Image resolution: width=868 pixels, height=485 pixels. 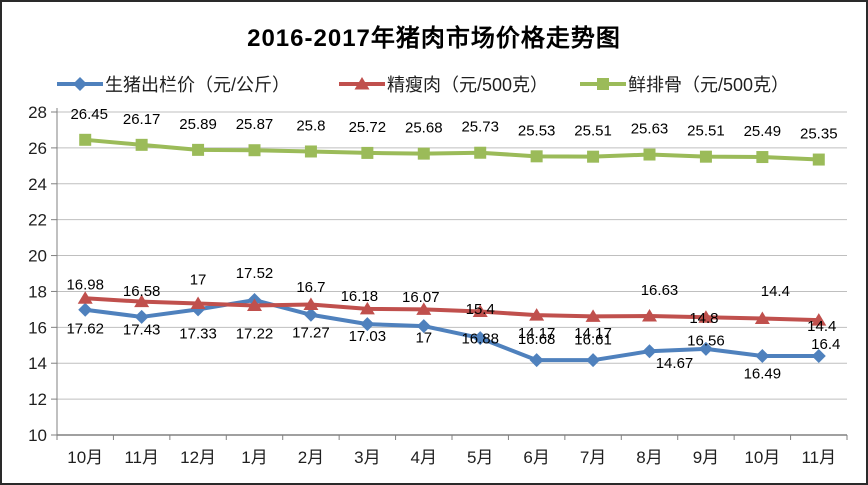 What do you see at coordinates (821, 326) in the screenshot?
I see `data-label-pig-price: 14.4` at bounding box center [821, 326].